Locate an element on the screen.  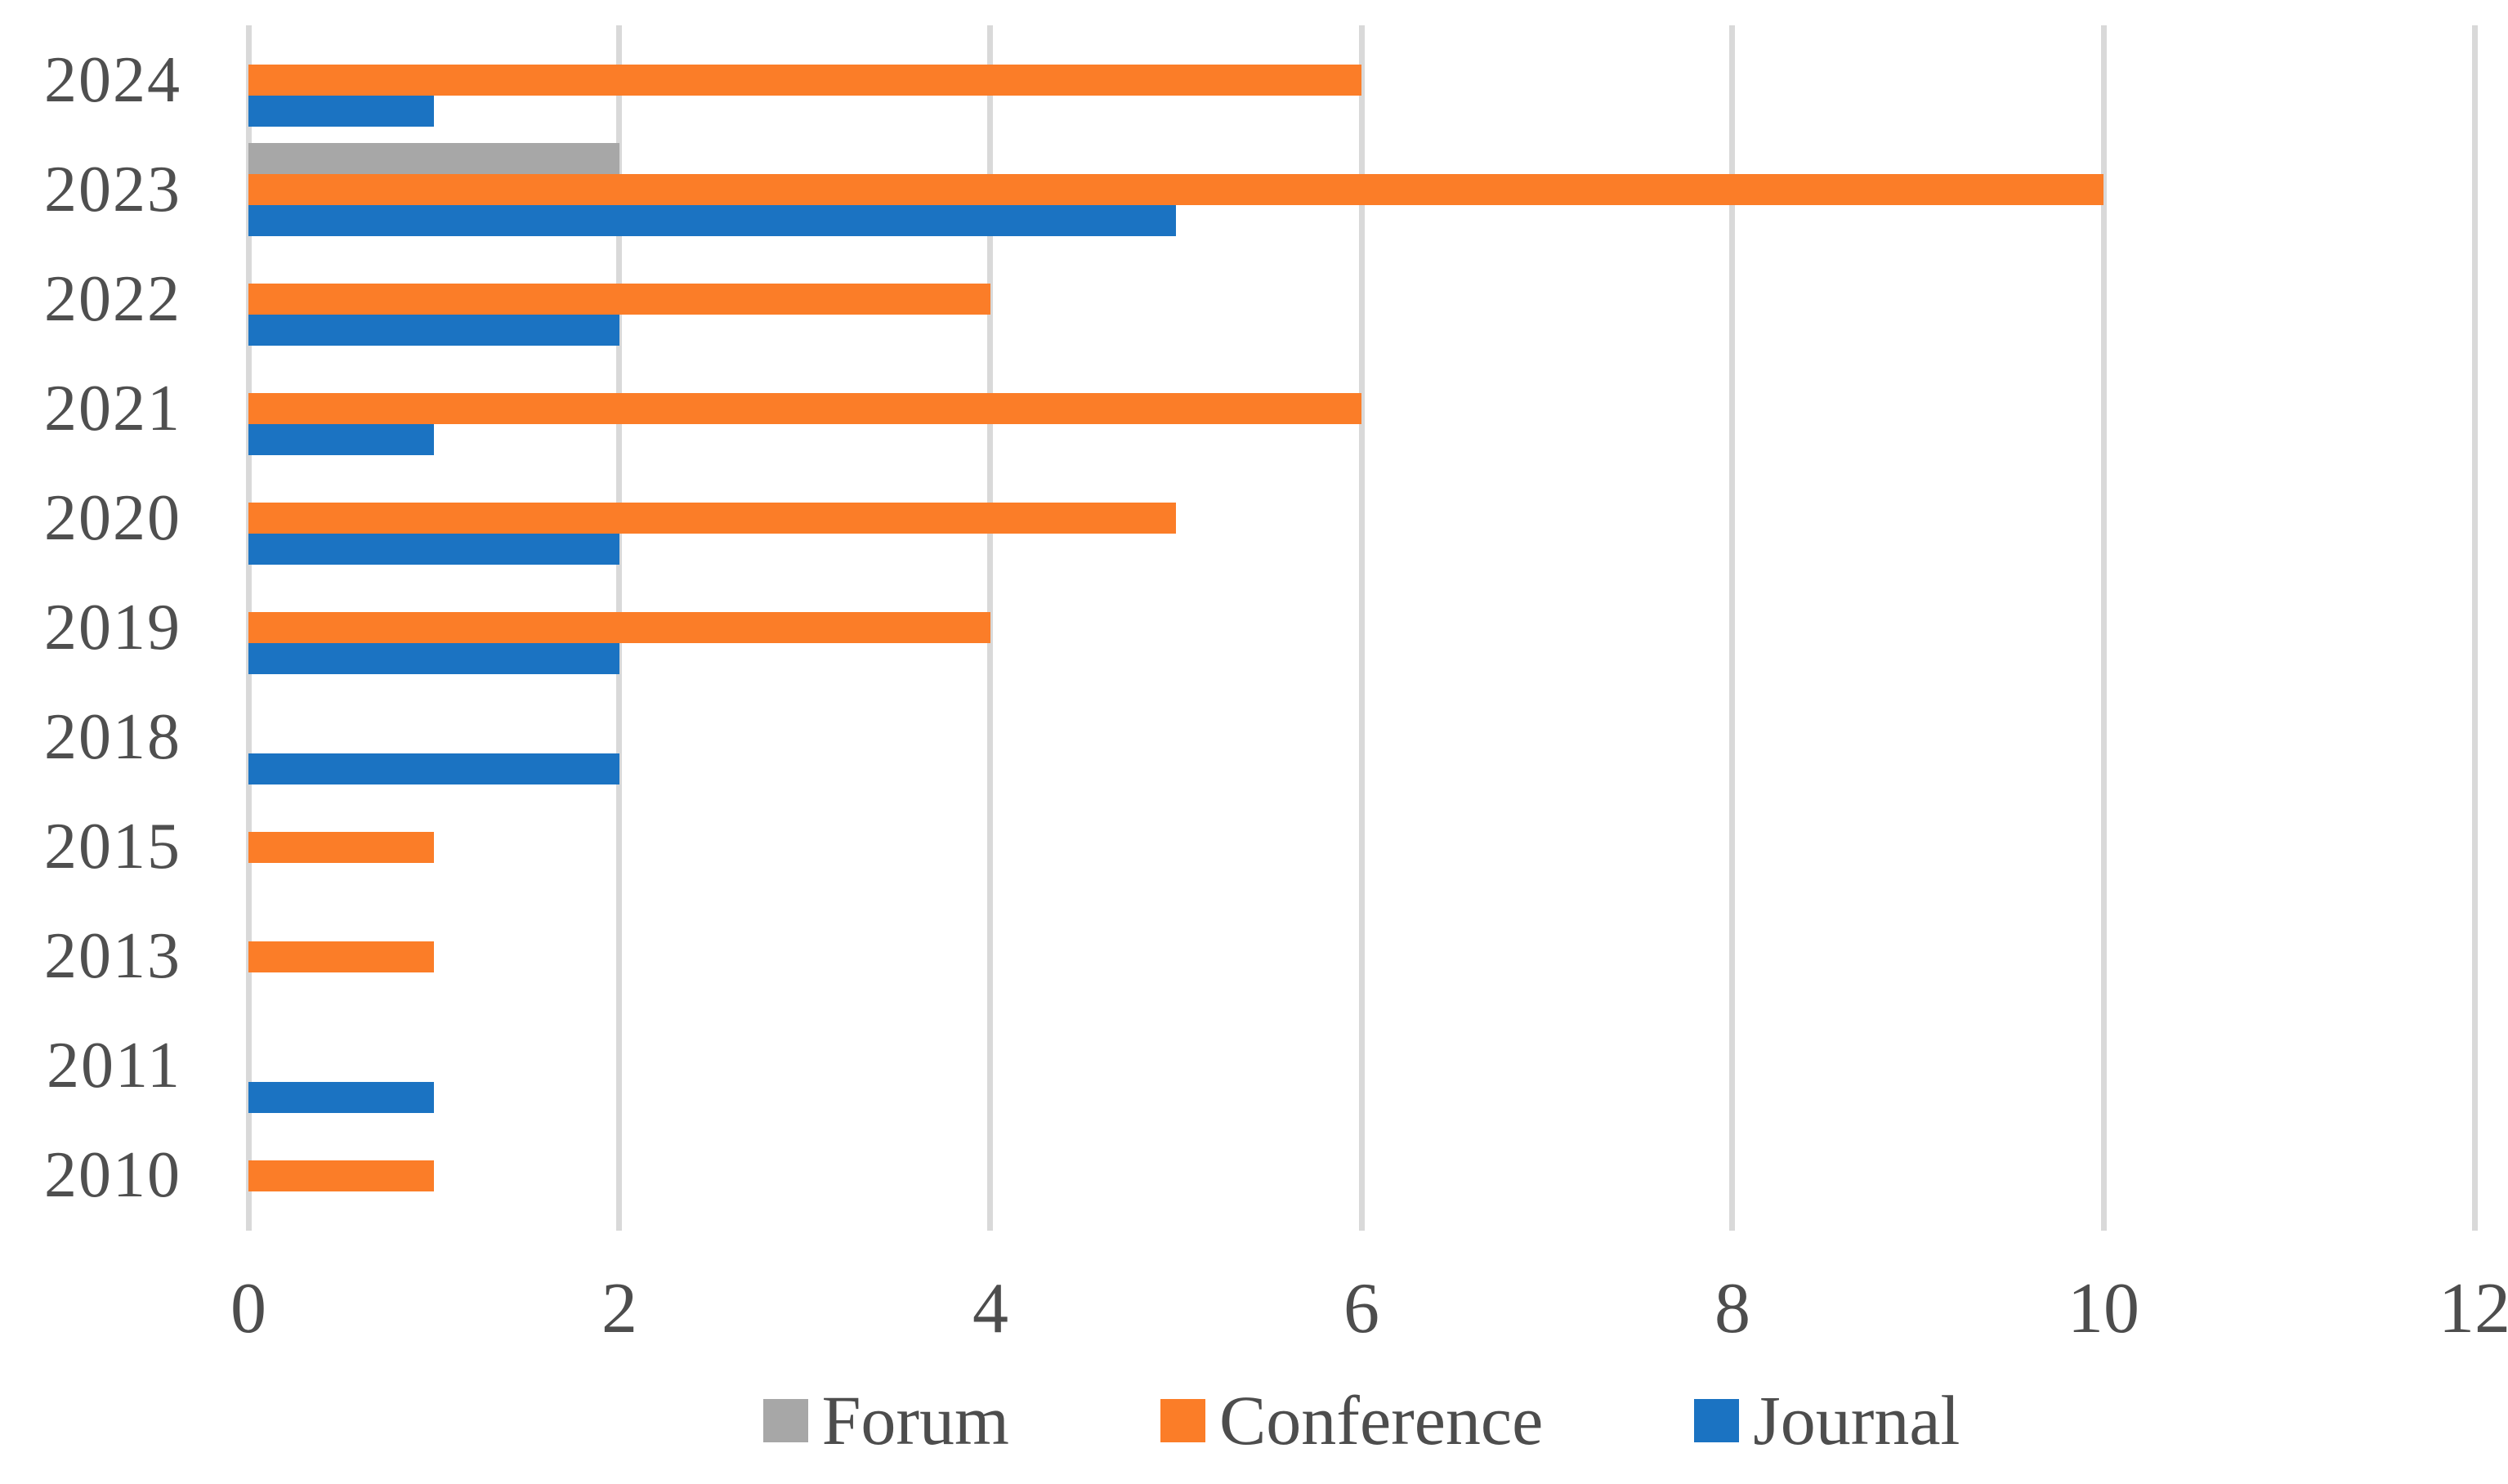
bar-journal-2022 is located at coordinates (433, 330).